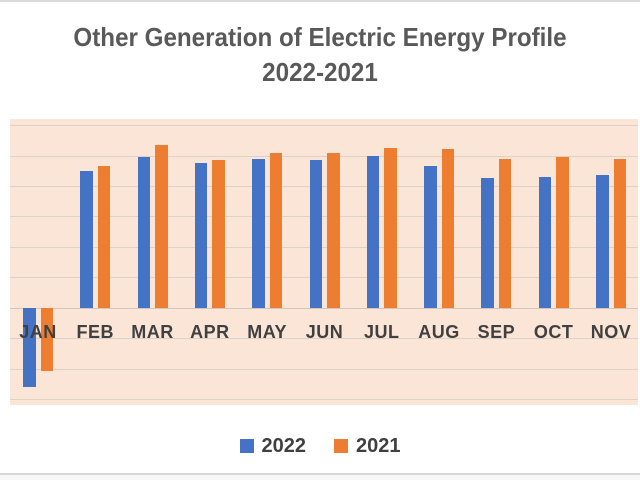  I want to click on x-axis-label-jul: JUL, so click(381, 331).